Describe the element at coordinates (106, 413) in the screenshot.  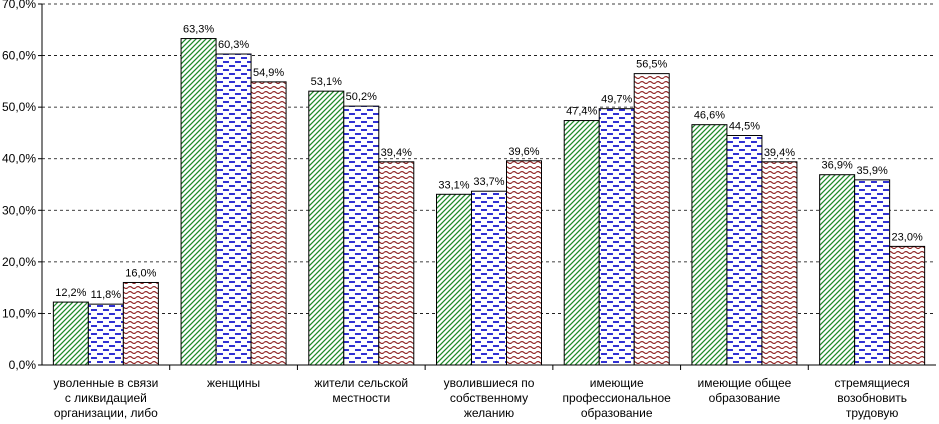
I see `category-label: организации, либо` at that location.